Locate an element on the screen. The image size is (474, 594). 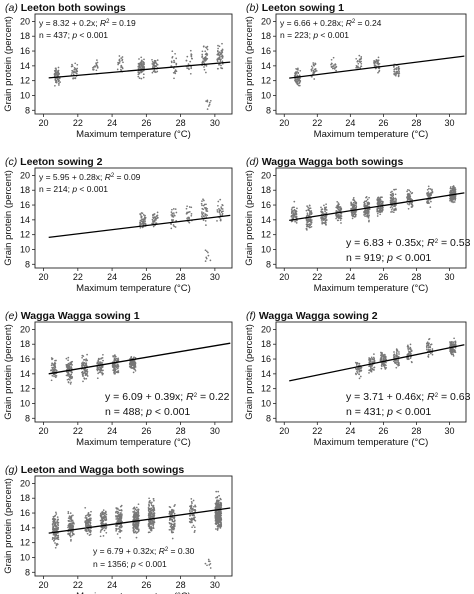
scatter-points is located at coordinates (405, 358).